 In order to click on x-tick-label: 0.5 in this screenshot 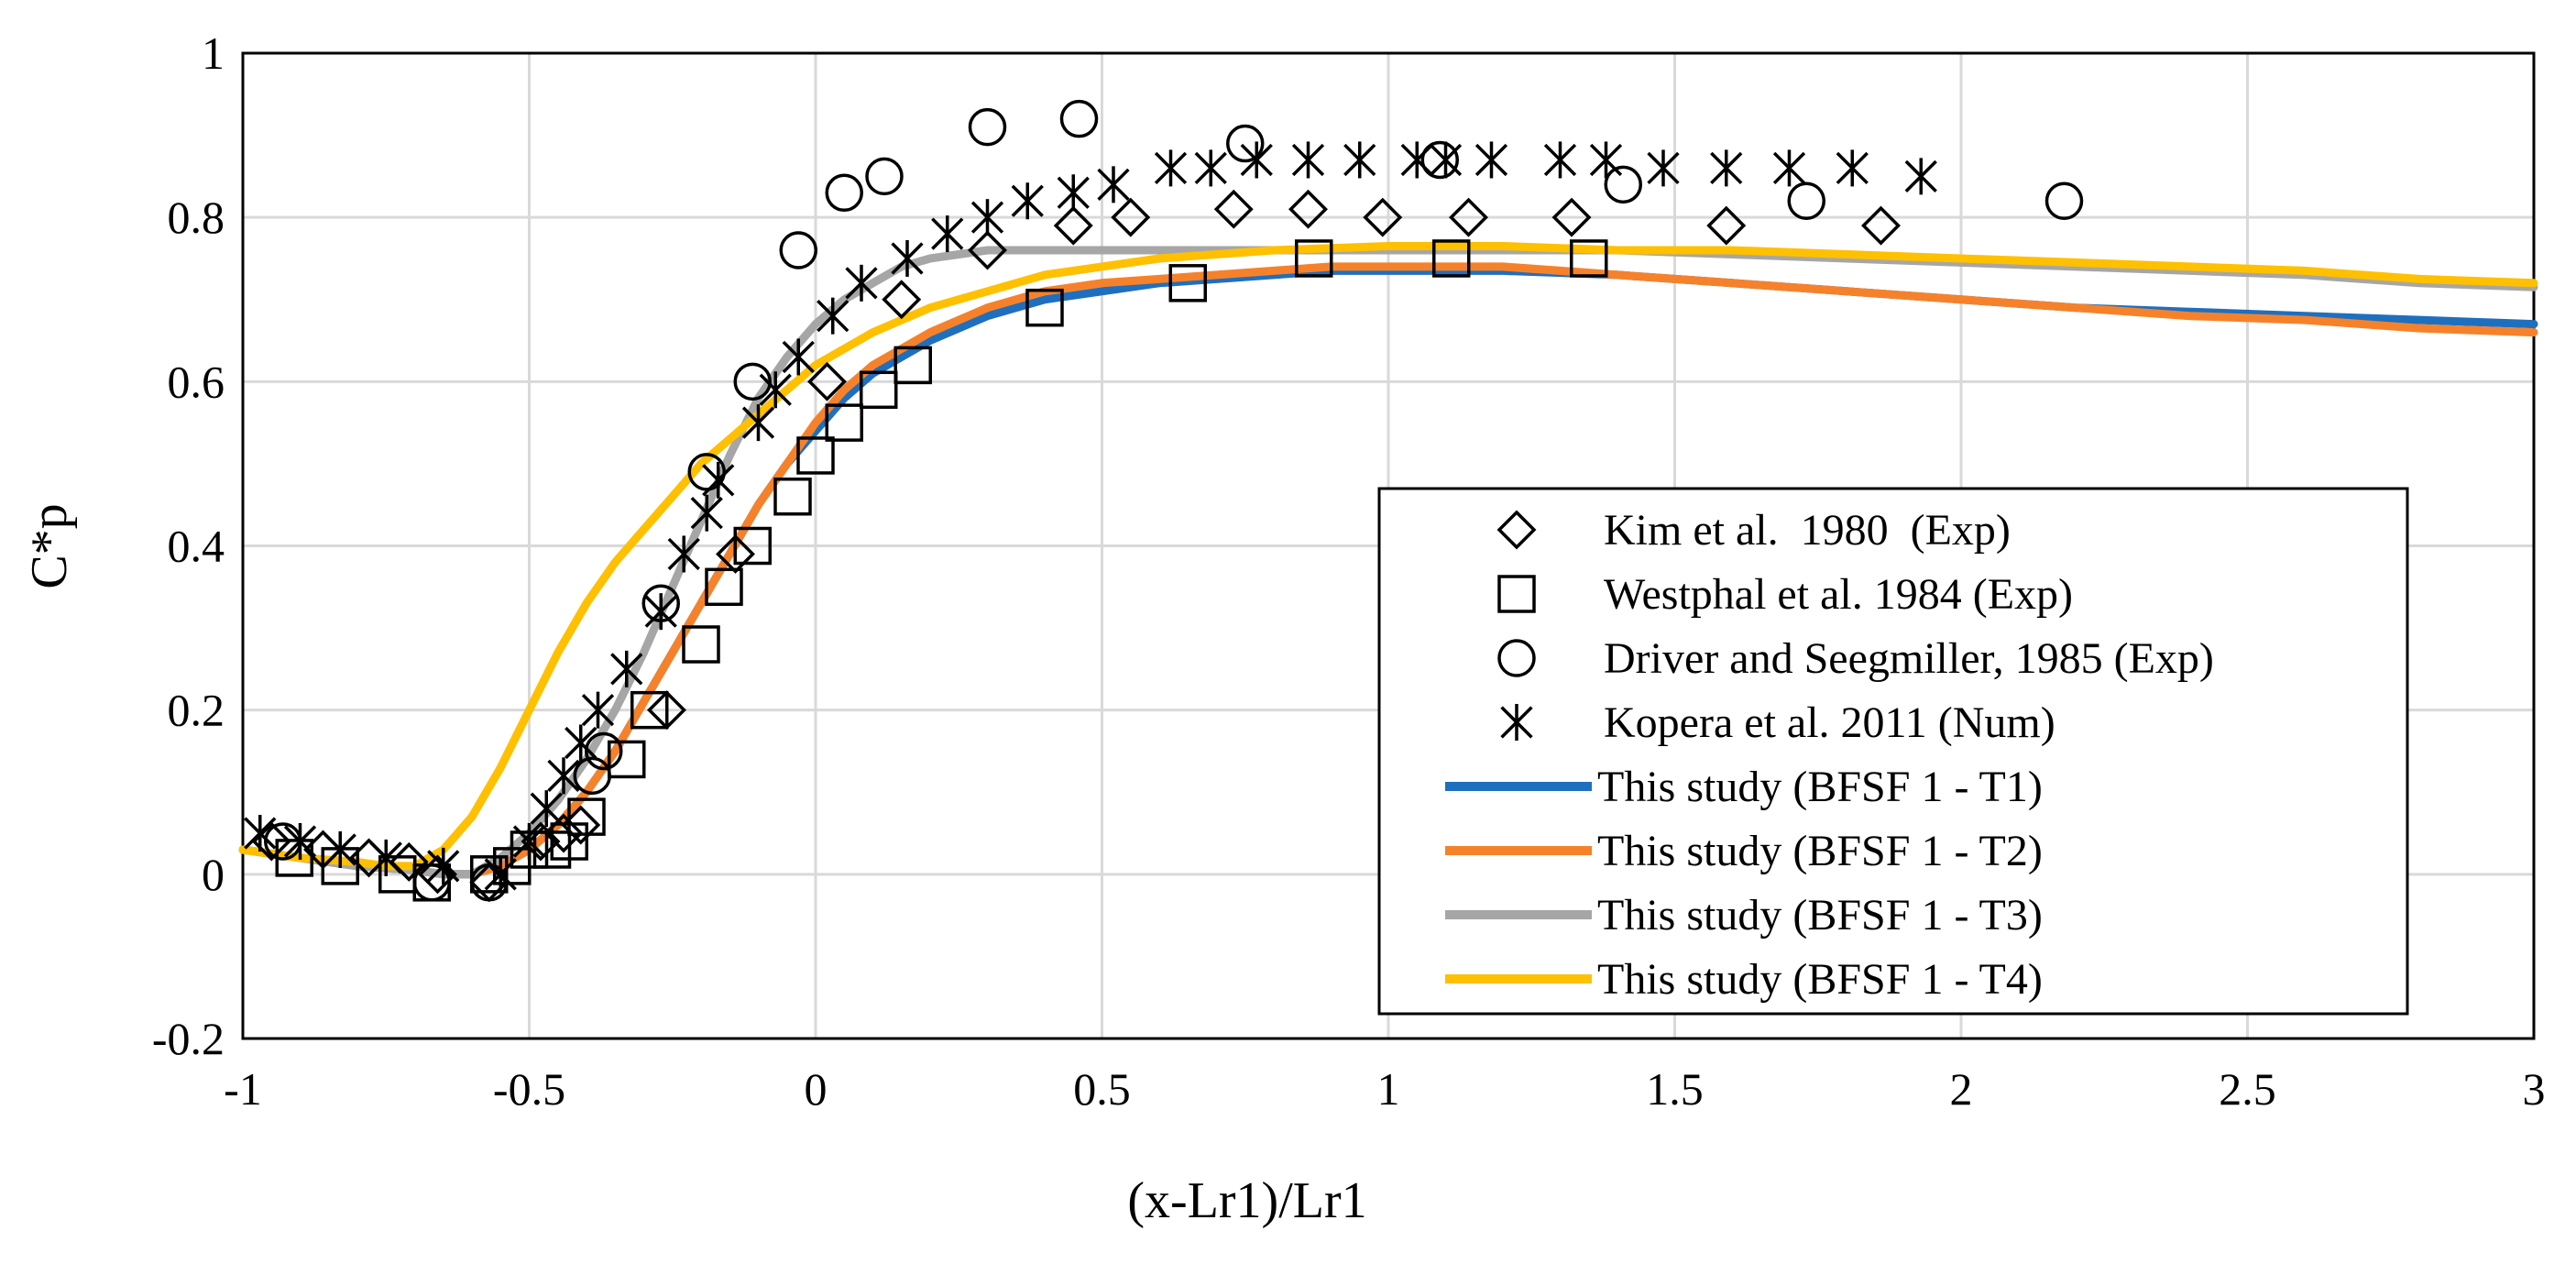, I will do `click(1102, 1089)`.